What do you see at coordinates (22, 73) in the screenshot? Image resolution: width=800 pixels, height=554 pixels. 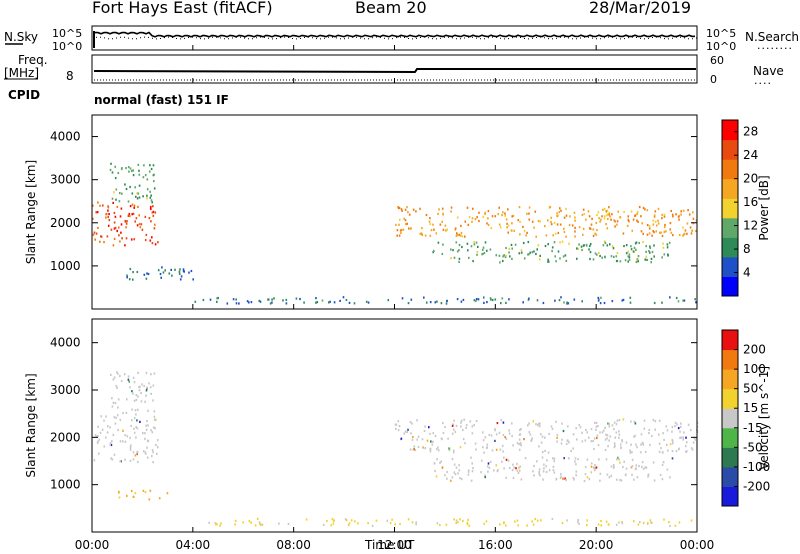 I see `freq-label-line2: [MHz]` at bounding box center [22, 73].